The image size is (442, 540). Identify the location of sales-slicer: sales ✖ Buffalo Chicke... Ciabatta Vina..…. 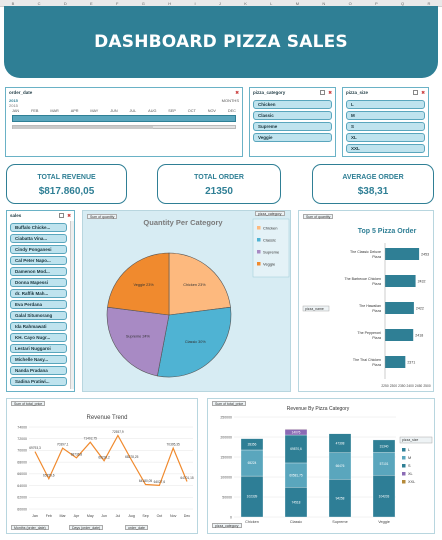
(40, 301).